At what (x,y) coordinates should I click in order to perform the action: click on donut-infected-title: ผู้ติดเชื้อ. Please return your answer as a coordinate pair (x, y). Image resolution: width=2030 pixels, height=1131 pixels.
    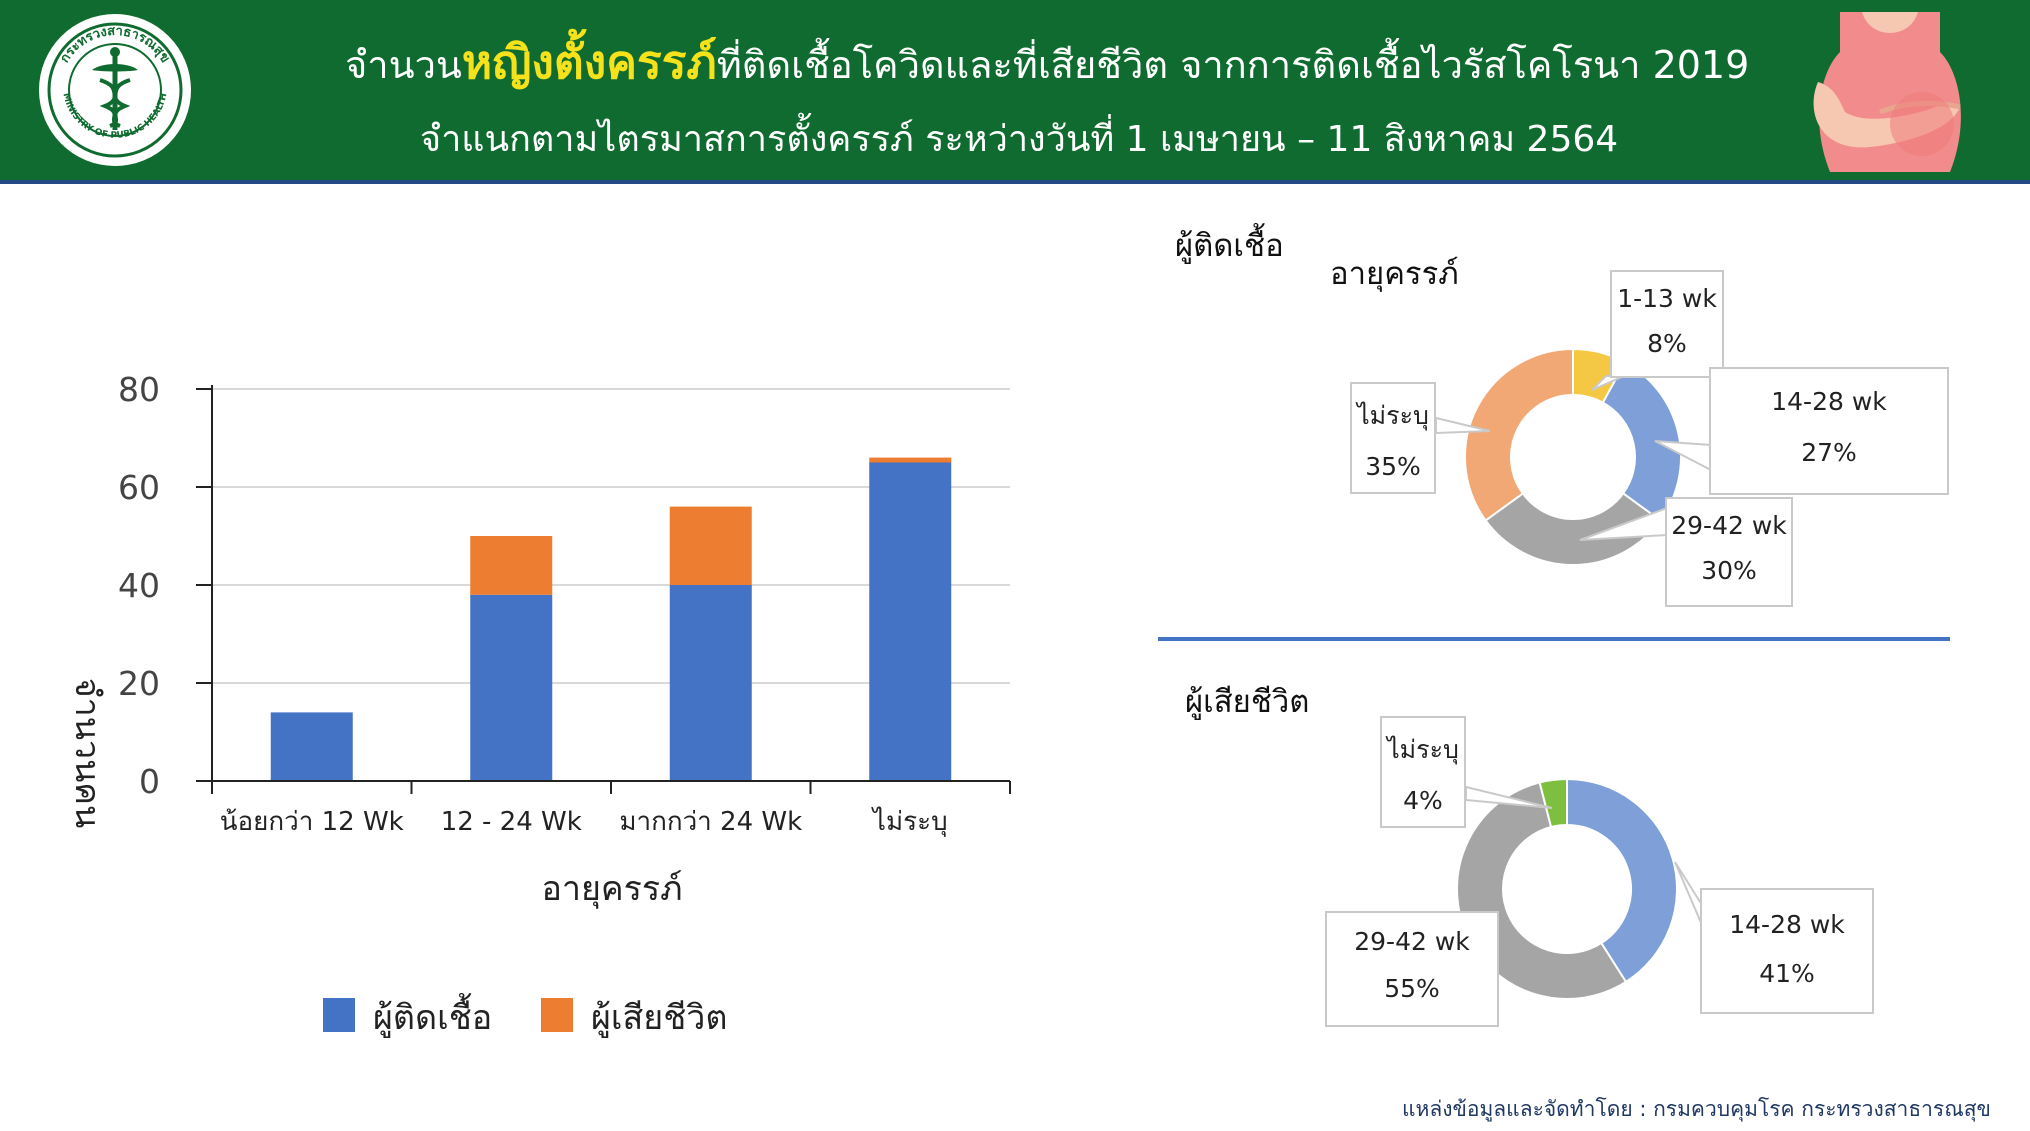
    Looking at the image, I should click on (1229, 246).